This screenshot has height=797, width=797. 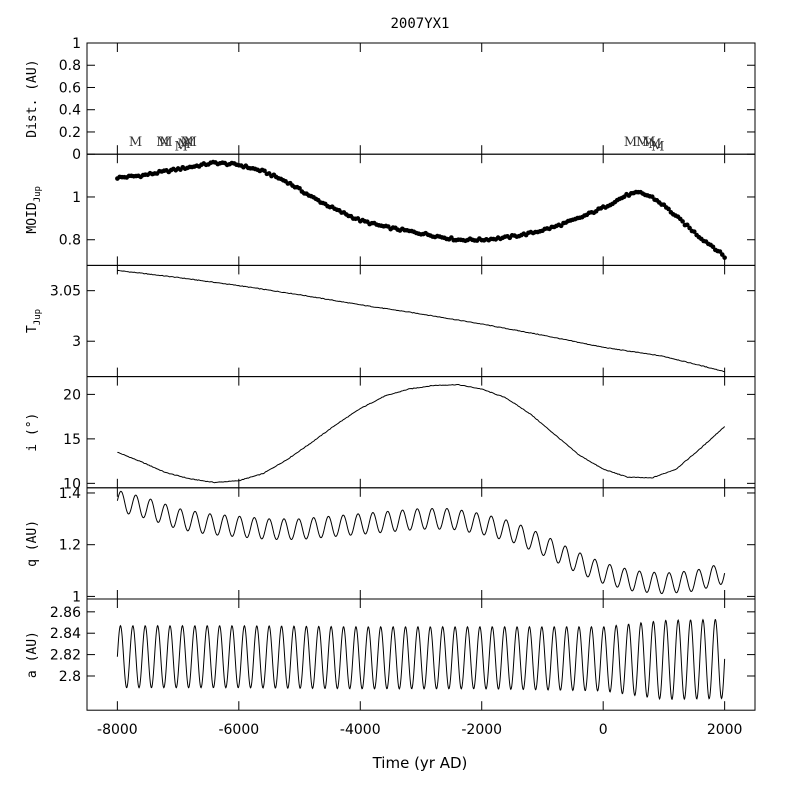 What do you see at coordinates (421, 209) in the screenshot?
I see `panel-frame-moid` at bounding box center [421, 209].